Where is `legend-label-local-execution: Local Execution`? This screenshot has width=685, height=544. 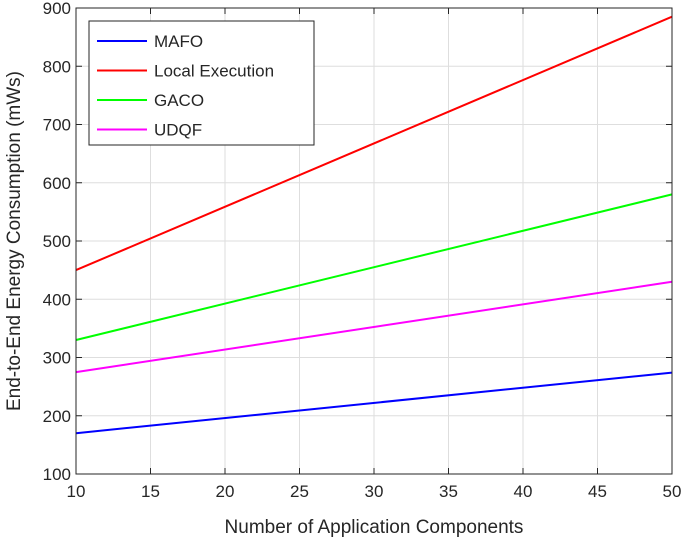 legend-label-local-execution: Local Execution is located at coordinates (214, 71).